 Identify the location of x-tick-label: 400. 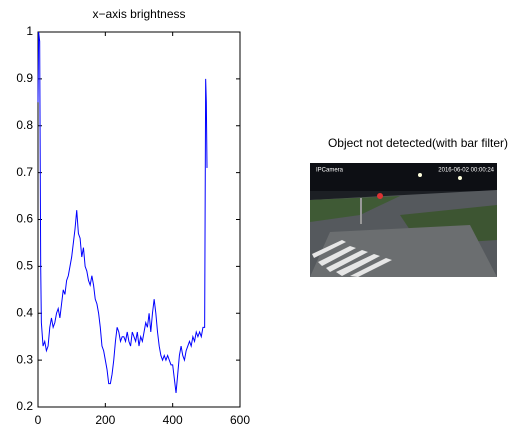
(173, 420).